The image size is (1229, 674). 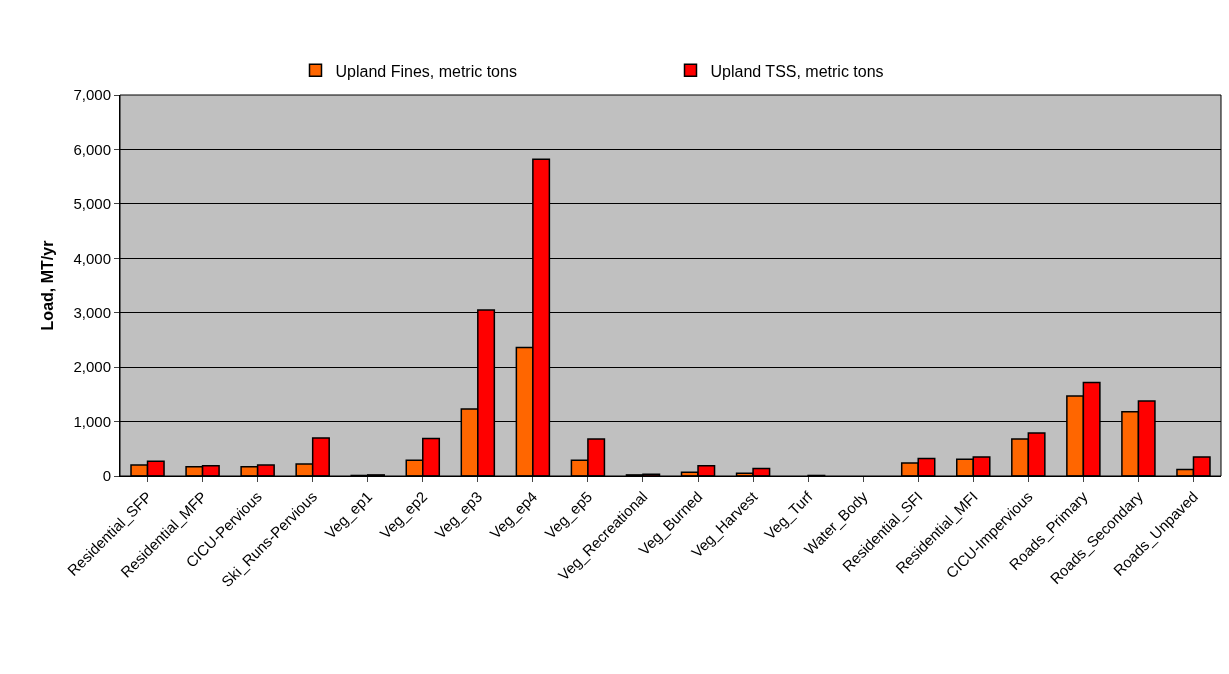 I want to click on y-axis-title: Load, MT/yr, so click(x=48, y=285).